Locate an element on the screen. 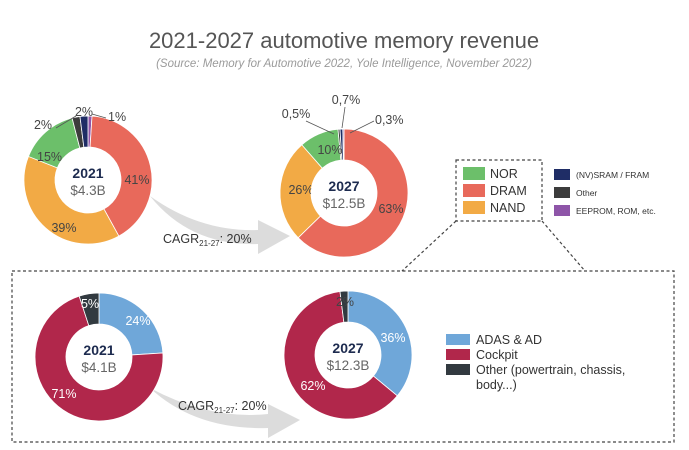  slice-label-dram: 63% is located at coordinates (390, 209).